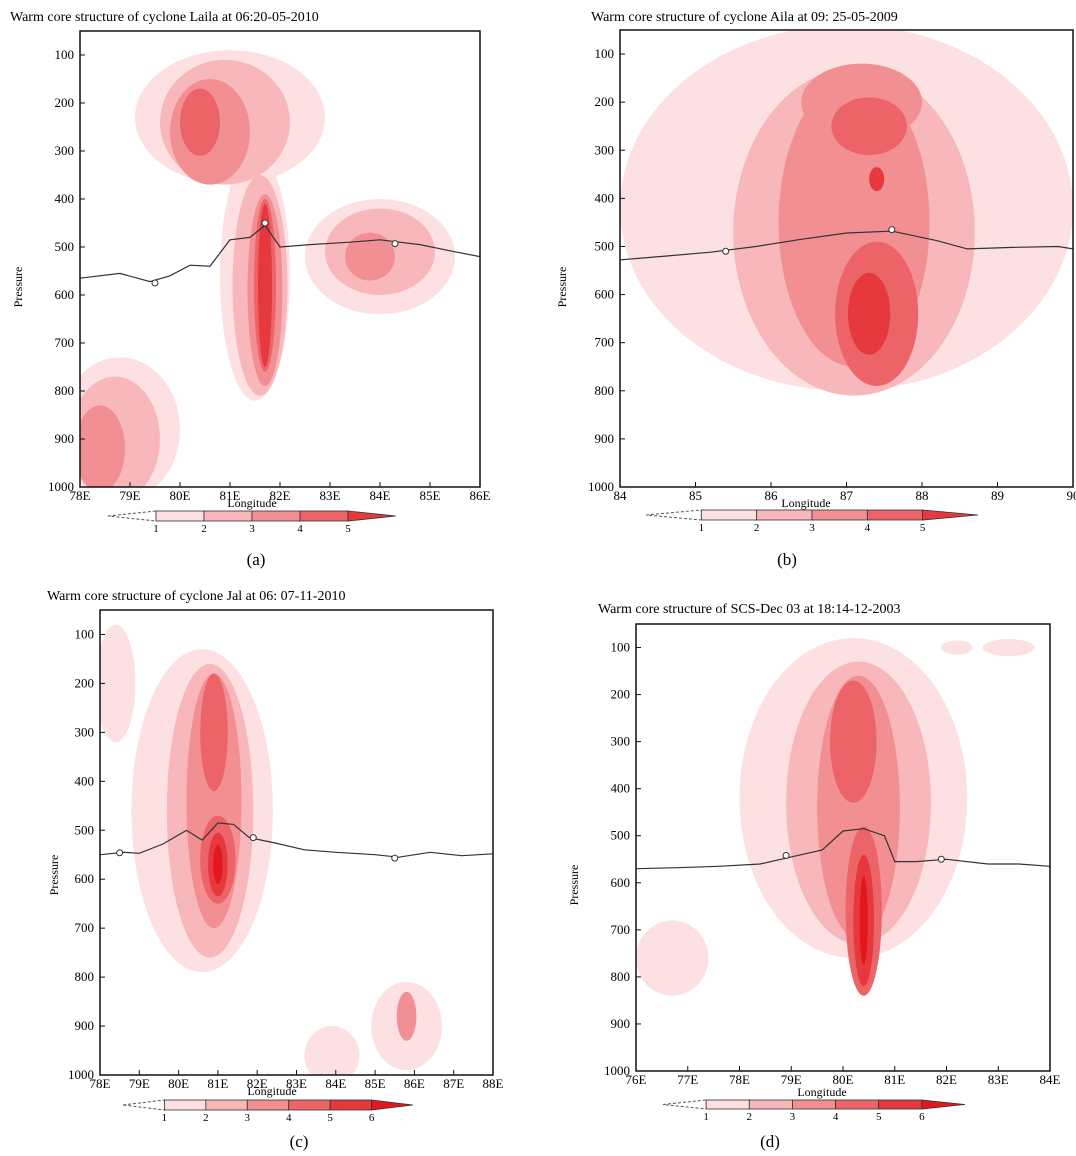 The width and height of the screenshot is (1076, 1156). Describe the element at coordinates (54, 875) in the screenshot. I see `panel-c-ylabel: Pressure` at that location.